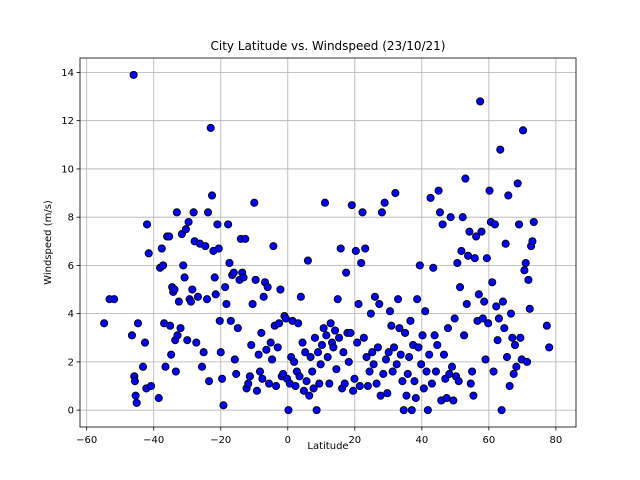  Describe the element at coordinates (288, 440) in the screenshot. I see `x-tick-label: 0` at that location.